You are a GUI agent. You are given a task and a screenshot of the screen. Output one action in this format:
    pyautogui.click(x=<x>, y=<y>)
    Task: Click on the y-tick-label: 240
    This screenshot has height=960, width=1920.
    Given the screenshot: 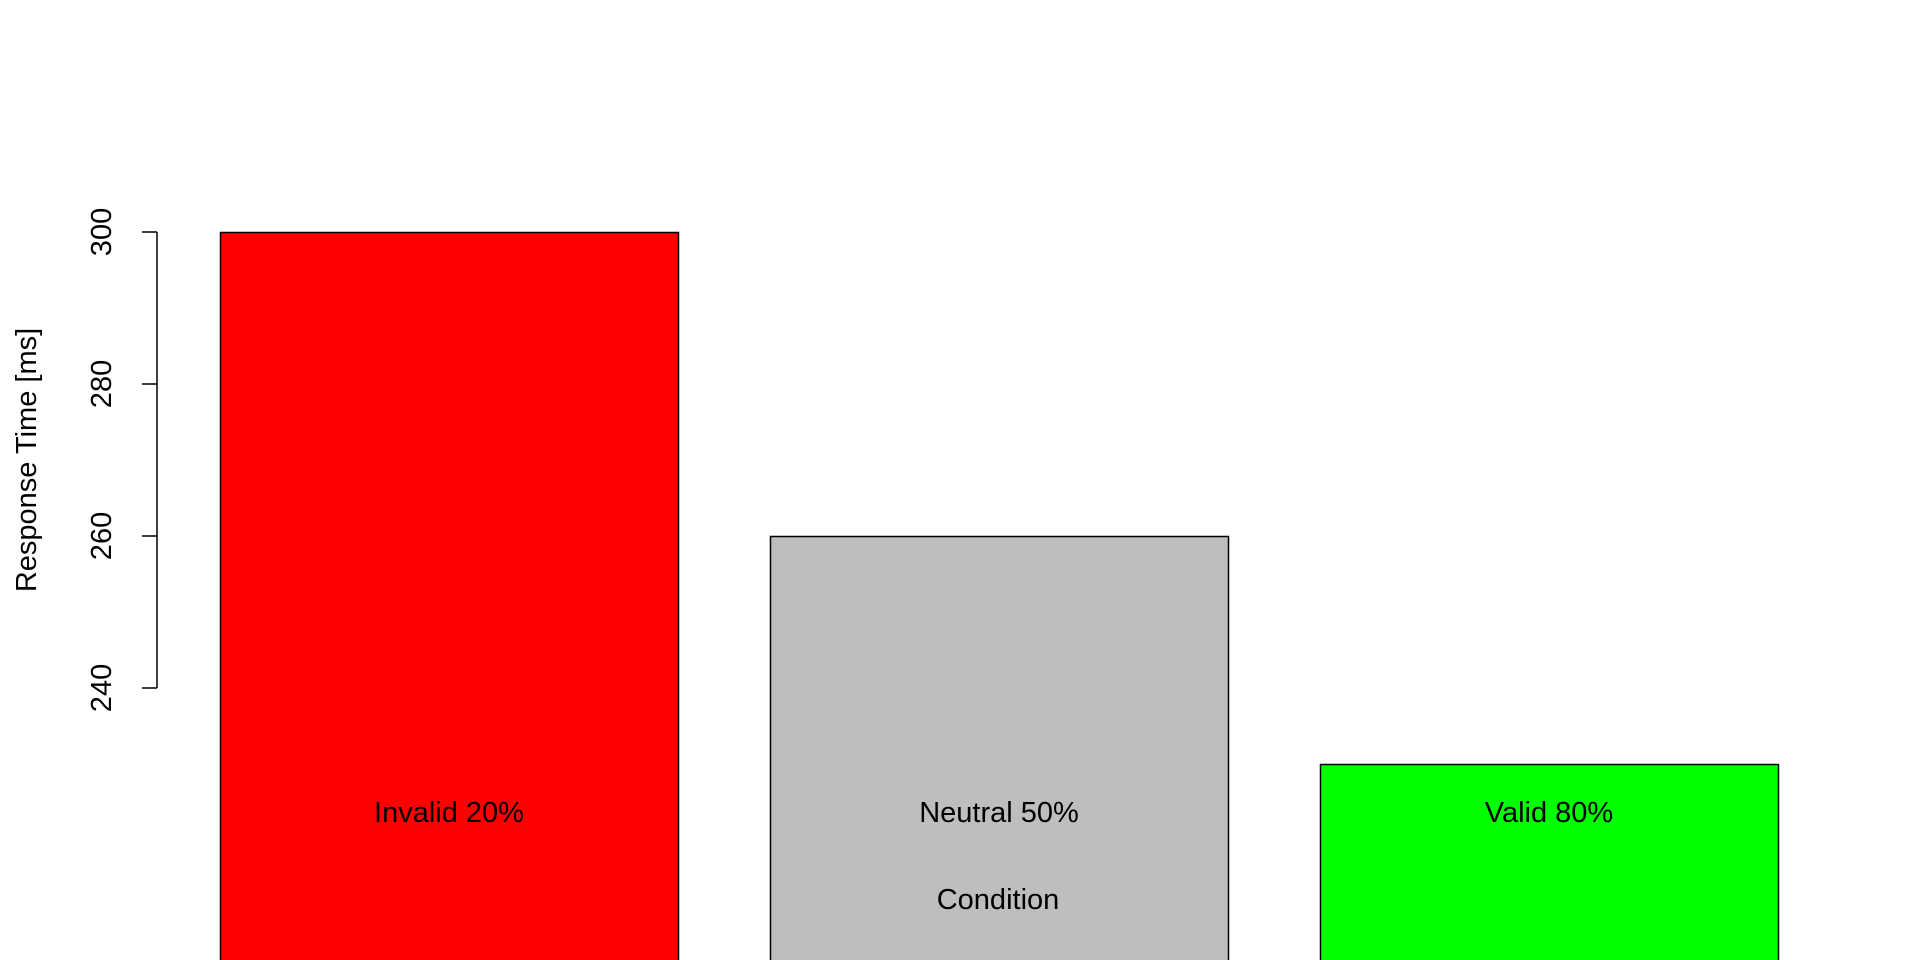 What is the action you would take?
    pyautogui.click(x=102, y=688)
    